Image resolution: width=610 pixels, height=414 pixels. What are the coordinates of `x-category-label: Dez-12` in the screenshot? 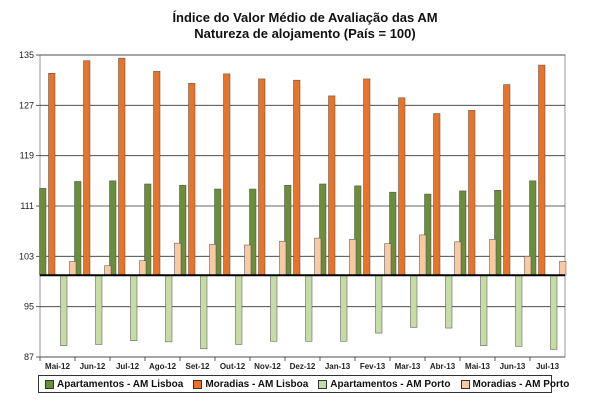 It's located at (303, 366).